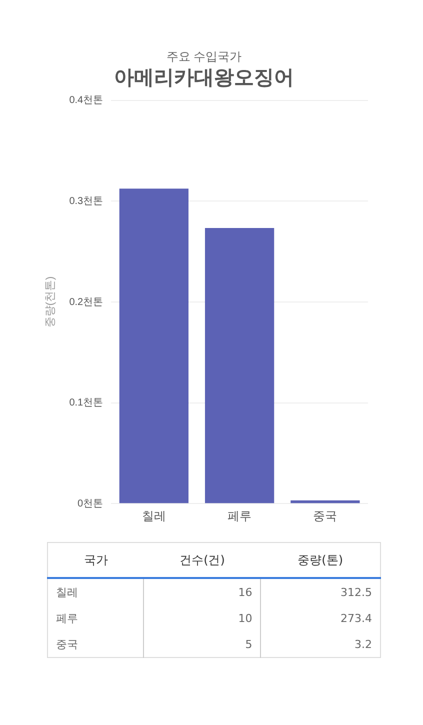  Describe the element at coordinates (325, 516) in the screenshot. I see `x-tick-label: 중국` at that location.